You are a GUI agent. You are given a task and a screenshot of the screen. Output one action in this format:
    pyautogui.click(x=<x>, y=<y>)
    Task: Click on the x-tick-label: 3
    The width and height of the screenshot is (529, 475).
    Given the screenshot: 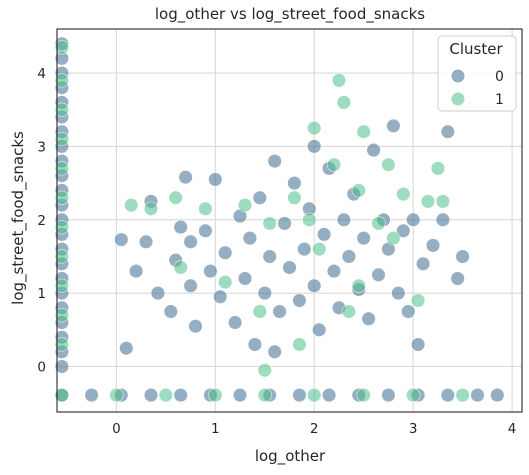 What is the action you would take?
    pyautogui.click(x=413, y=429)
    